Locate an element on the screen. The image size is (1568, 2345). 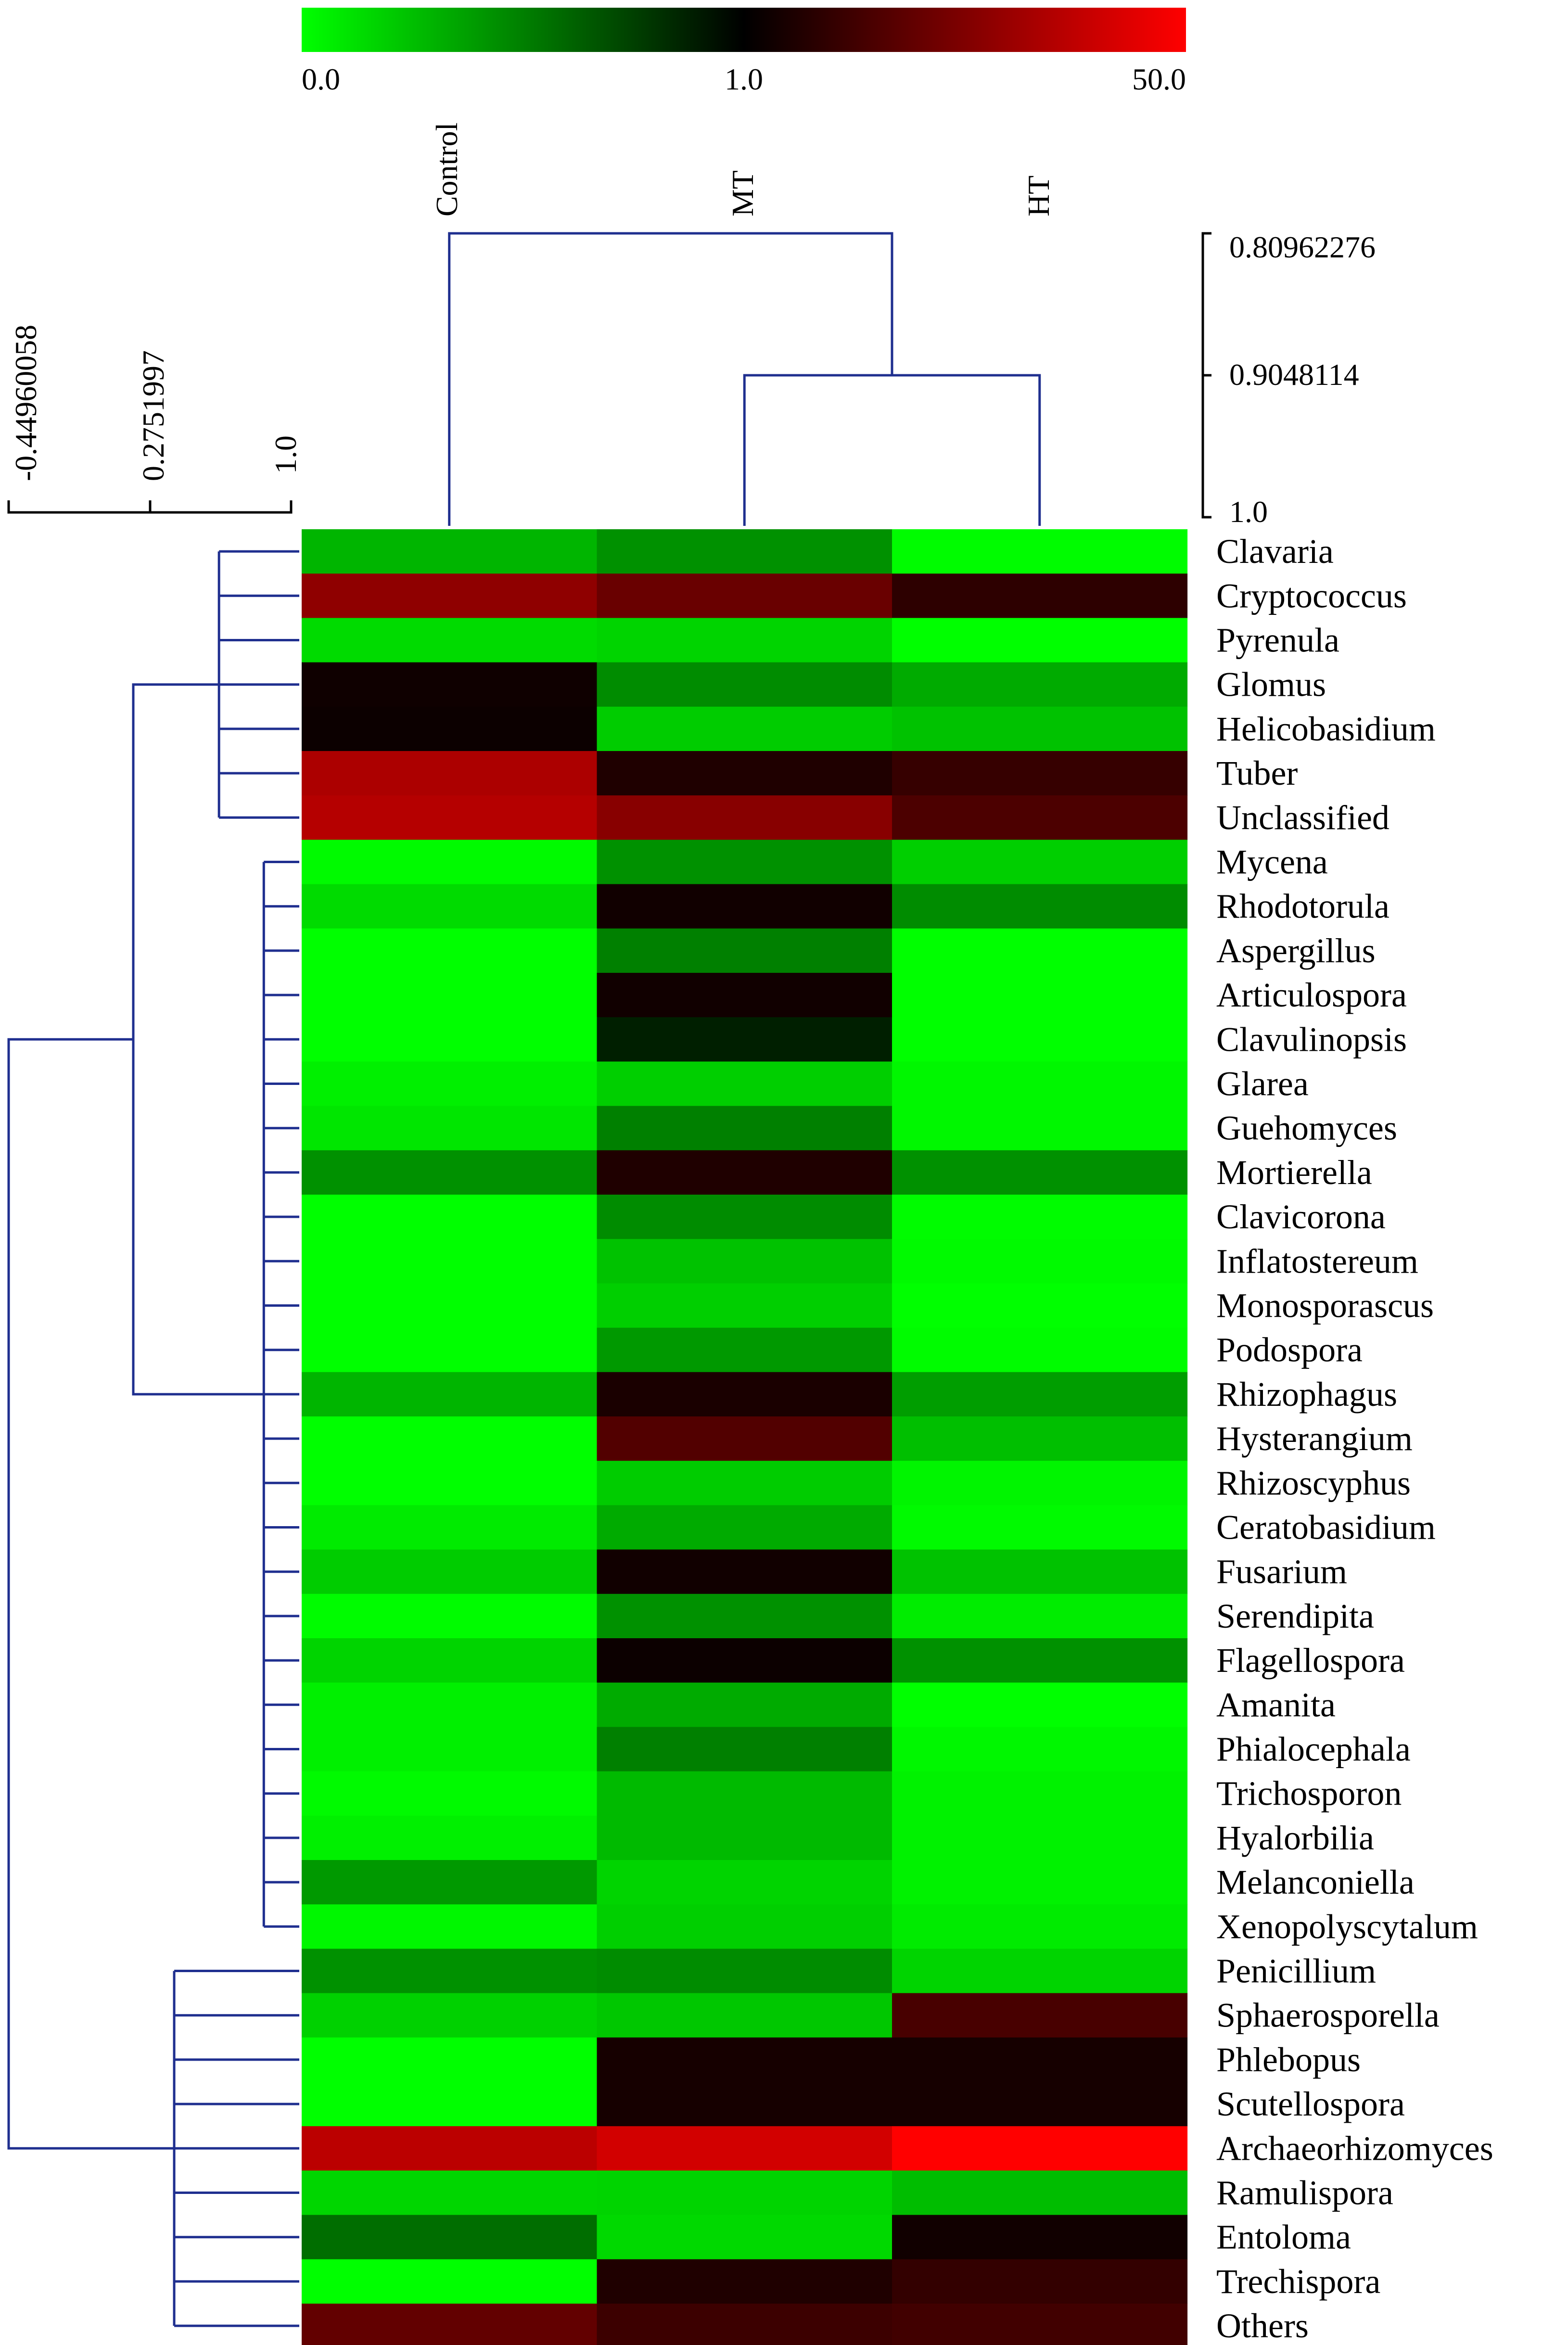
scale-label-low: 0.0 is located at coordinates (321, 79).